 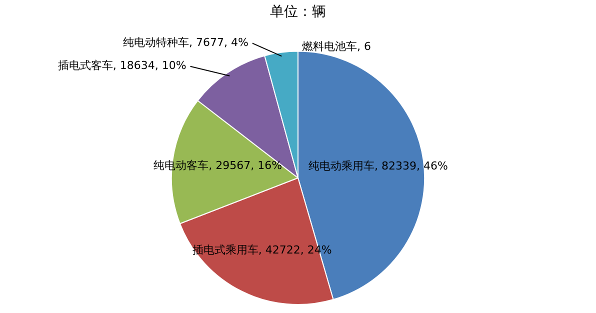 I want to click on slice-label: 插电式客车, 18634, 10%, so click(x=122, y=65).